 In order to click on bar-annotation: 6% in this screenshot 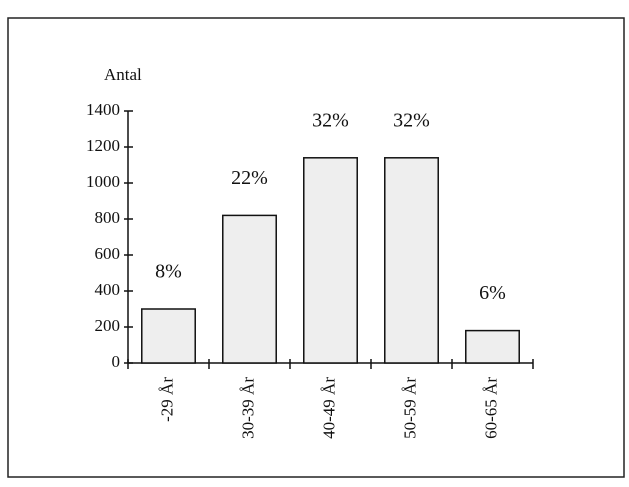, I will do `click(492, 293)`.